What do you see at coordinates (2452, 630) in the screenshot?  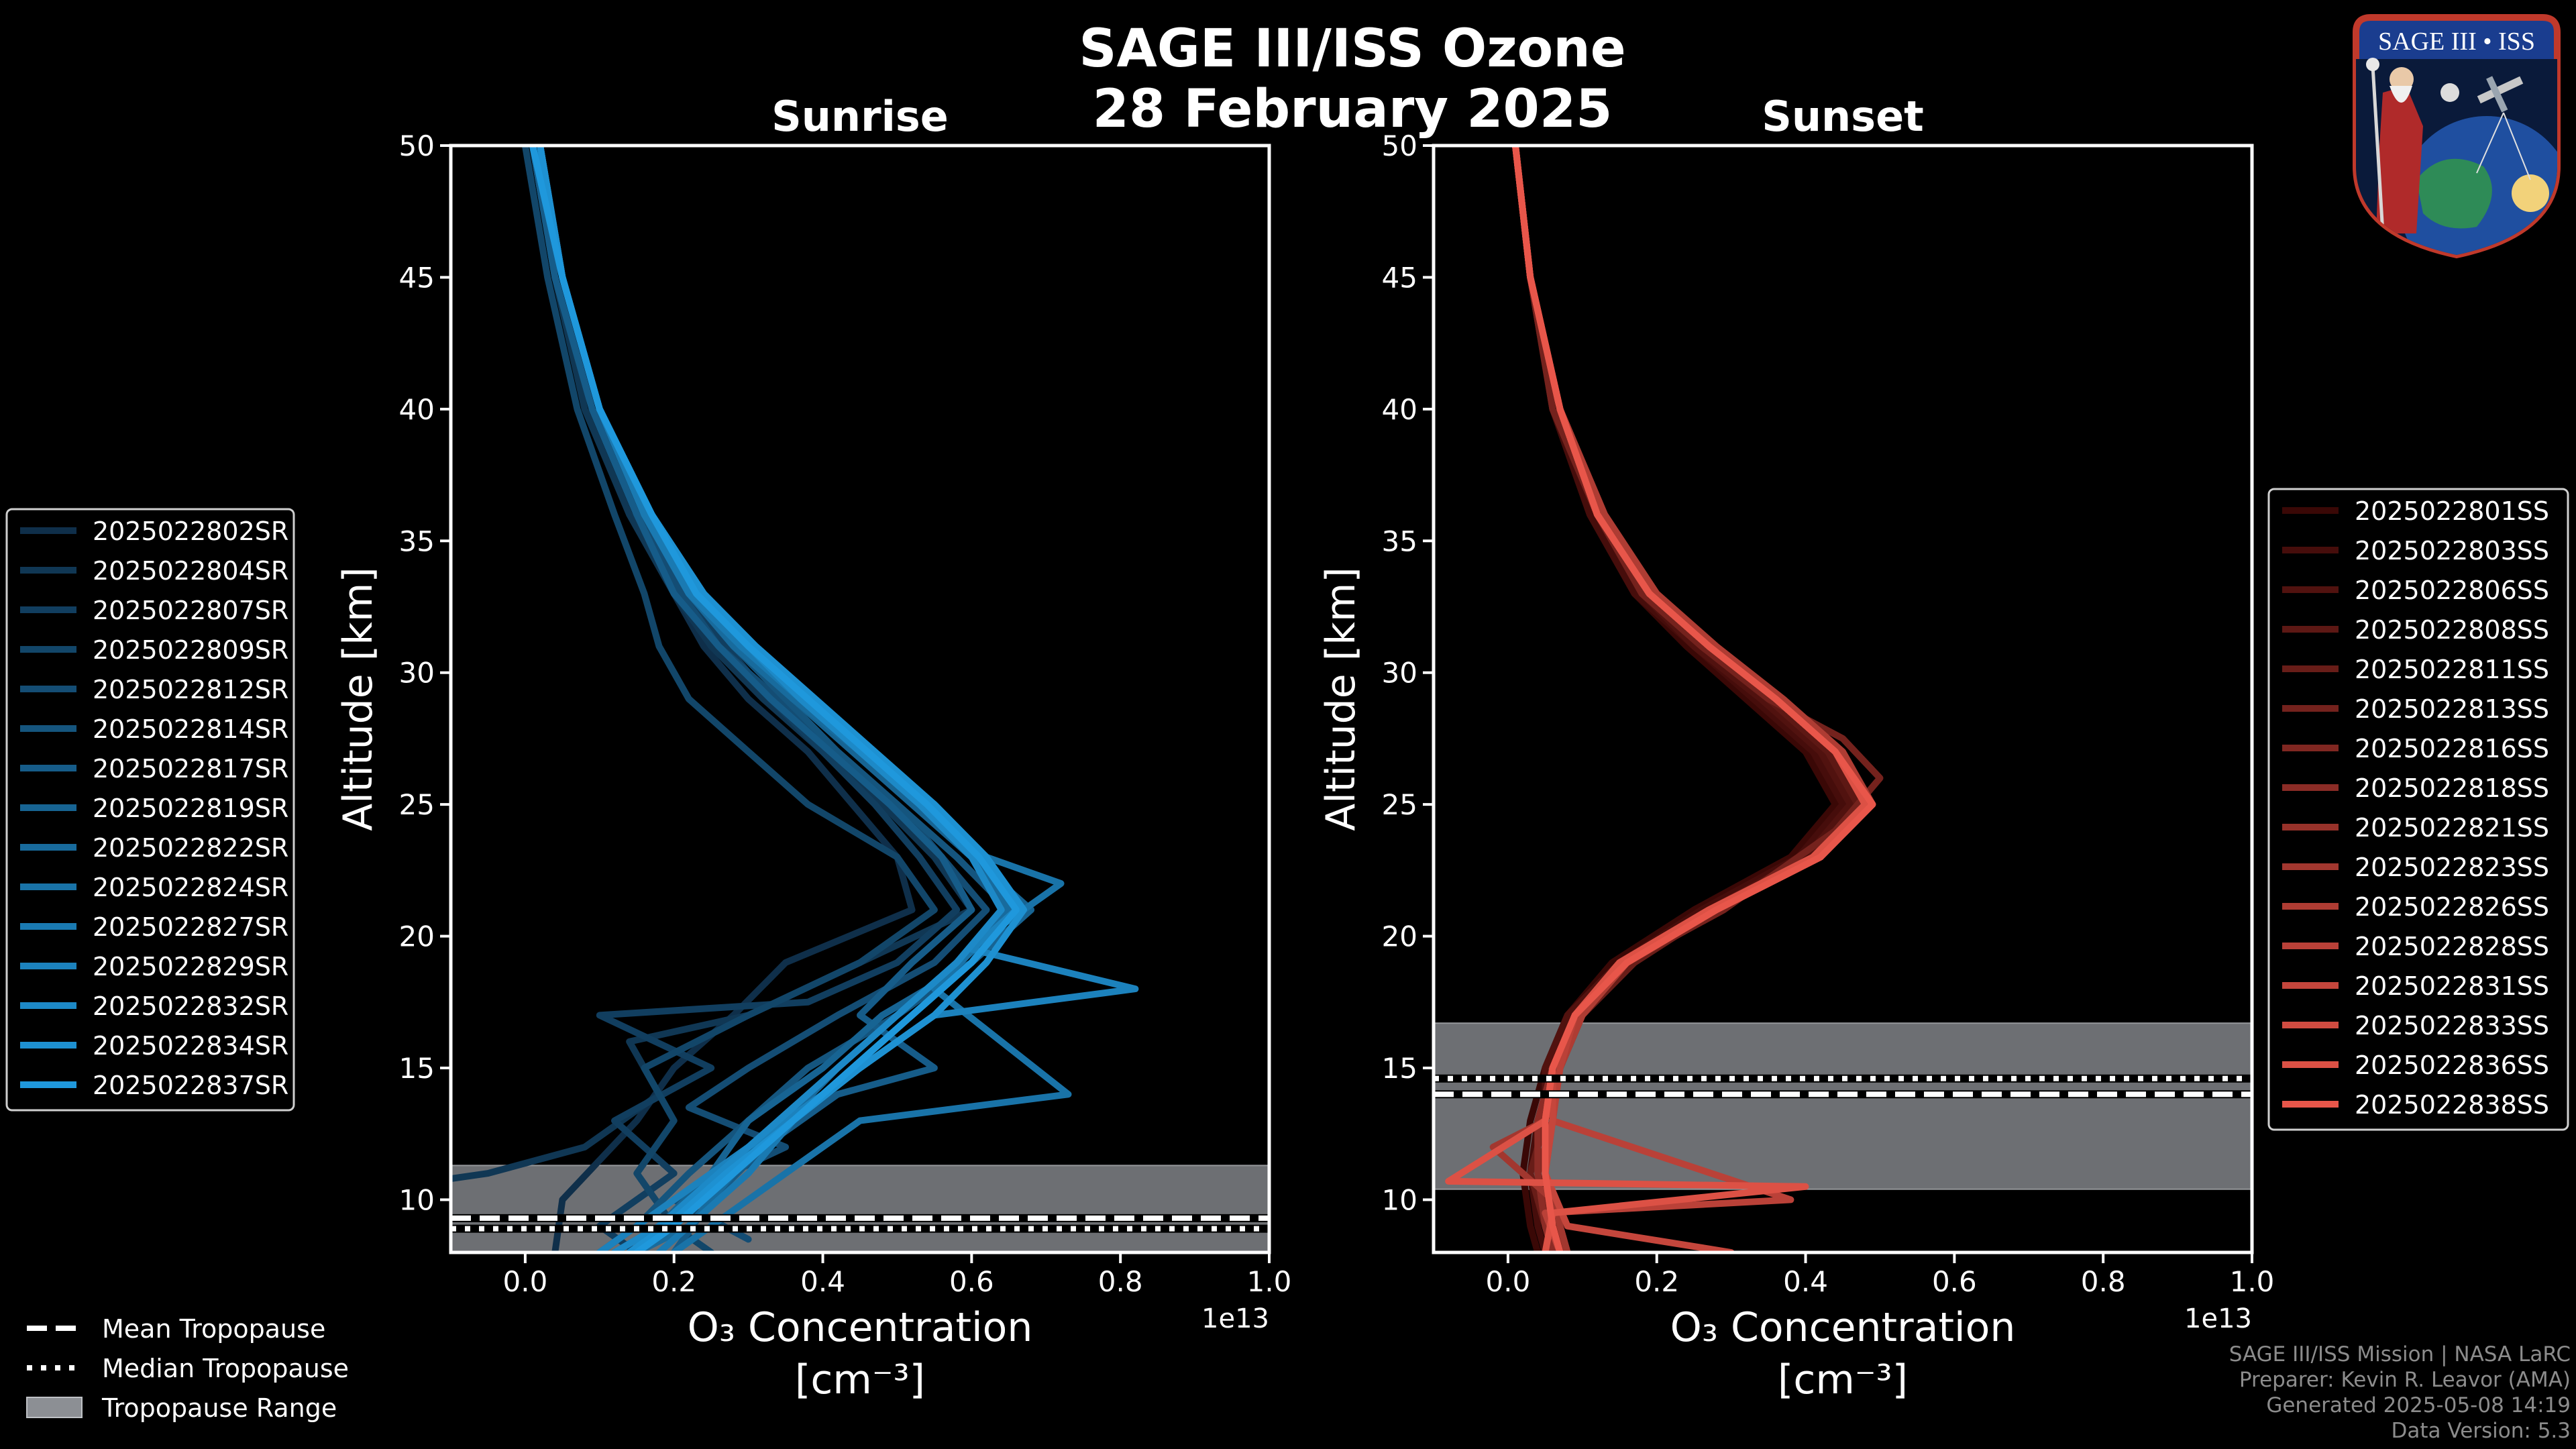 I see `legend-entry: 2025022808SS` at bounding box center [2452, 630].